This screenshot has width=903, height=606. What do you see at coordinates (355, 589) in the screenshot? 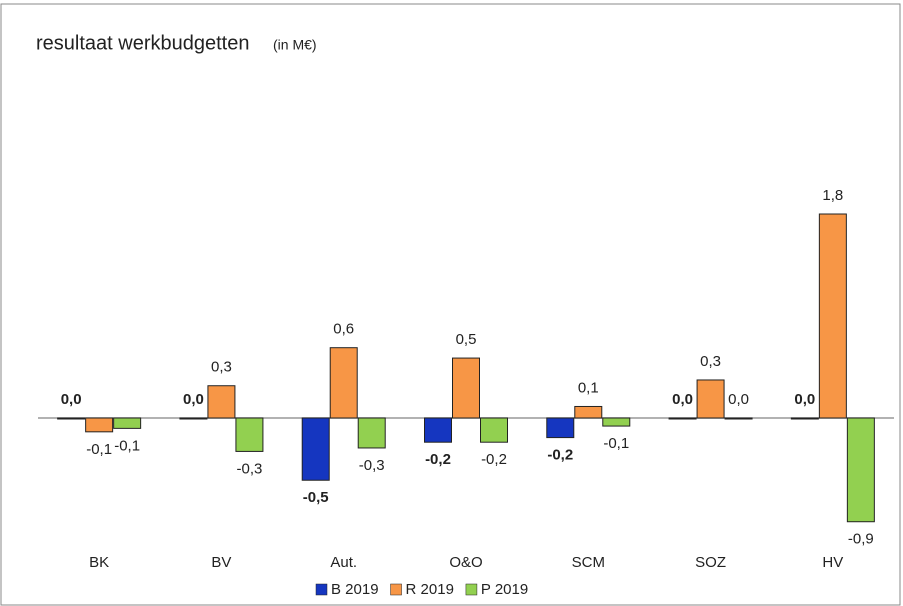
I see `legend-label: B 2019` at bounding box center [355, 589].